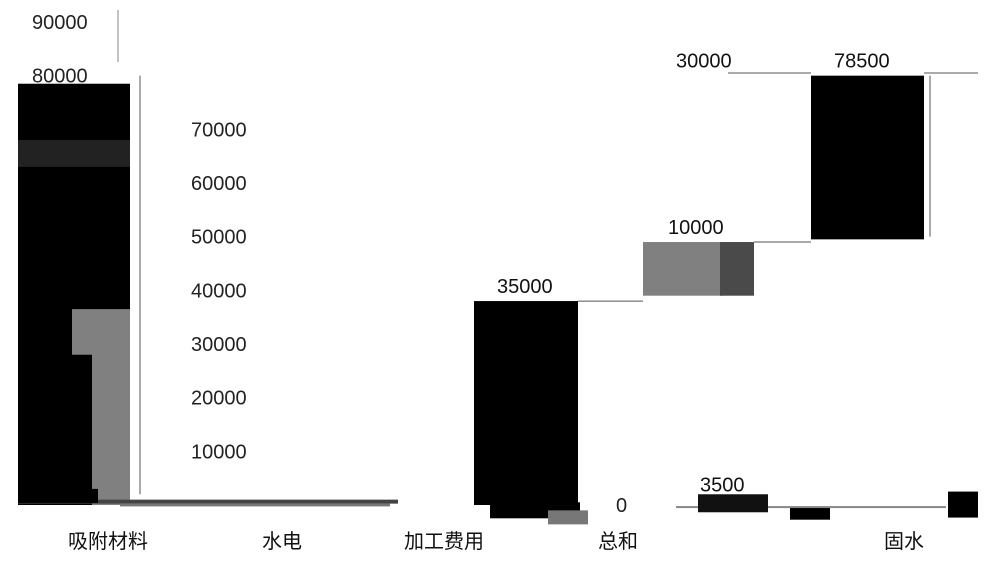 The height and width of the screenshot is (564, 984). Describe the element at coordinates (722, 486) in the screenshot. I see `data-label: 3500` at that location.